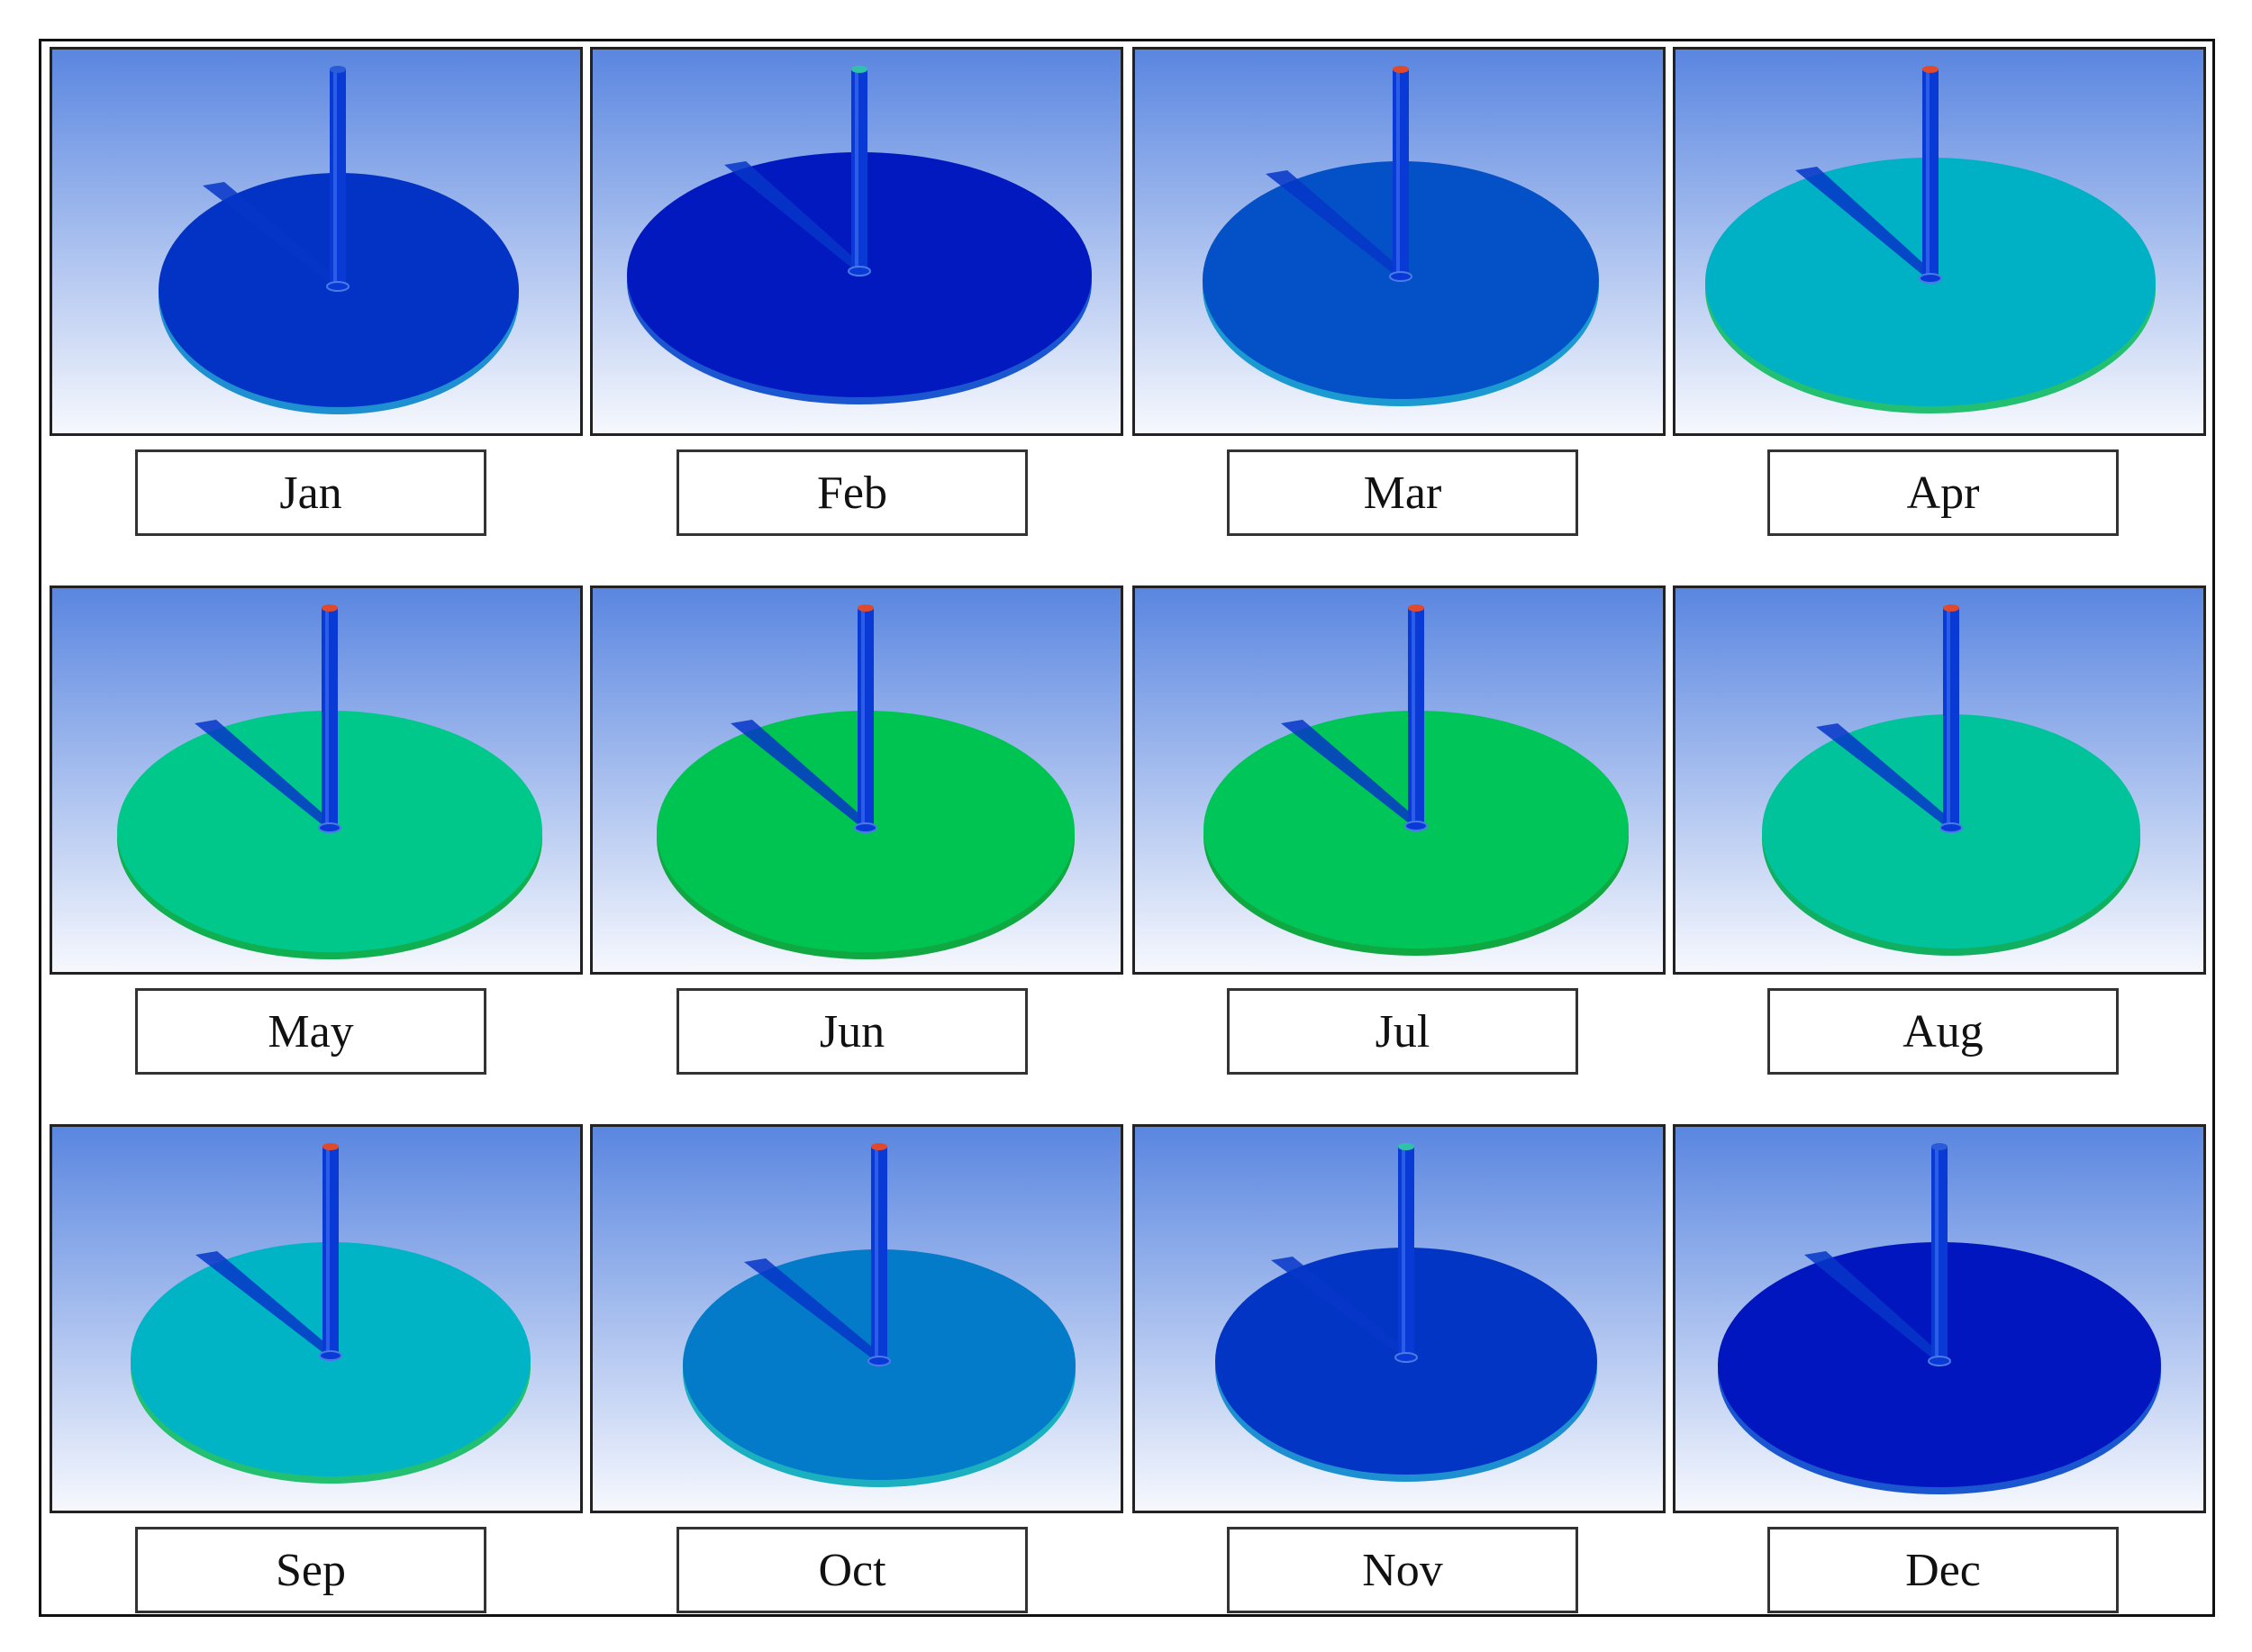 The image size is (2252, 1652). I want to click on simulation-panel-sep, so click(316, 1318).